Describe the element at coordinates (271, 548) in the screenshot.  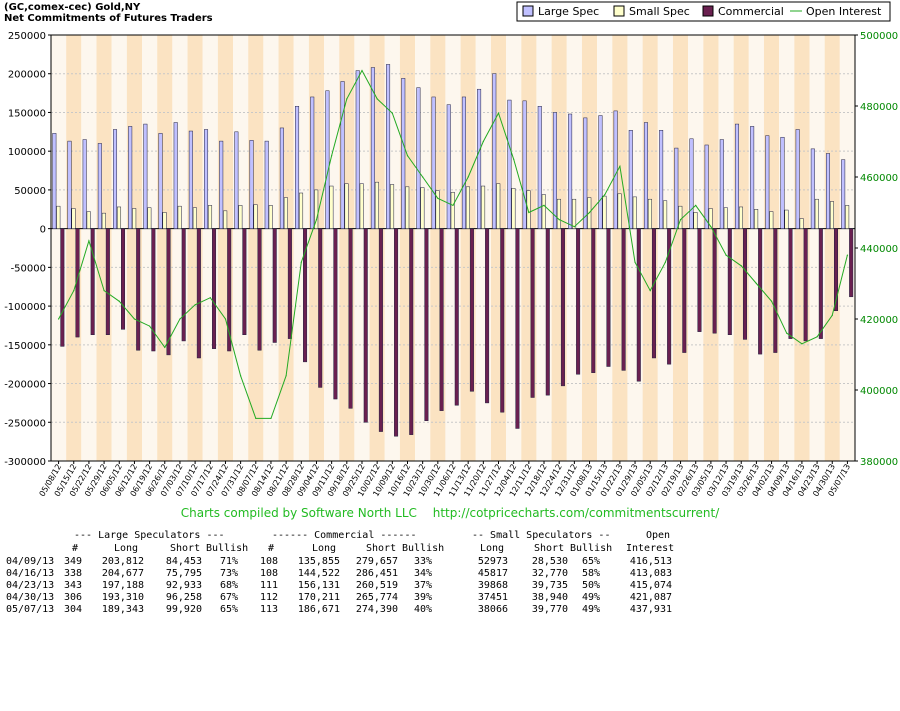
I see `col-comm-count: #` at that location.